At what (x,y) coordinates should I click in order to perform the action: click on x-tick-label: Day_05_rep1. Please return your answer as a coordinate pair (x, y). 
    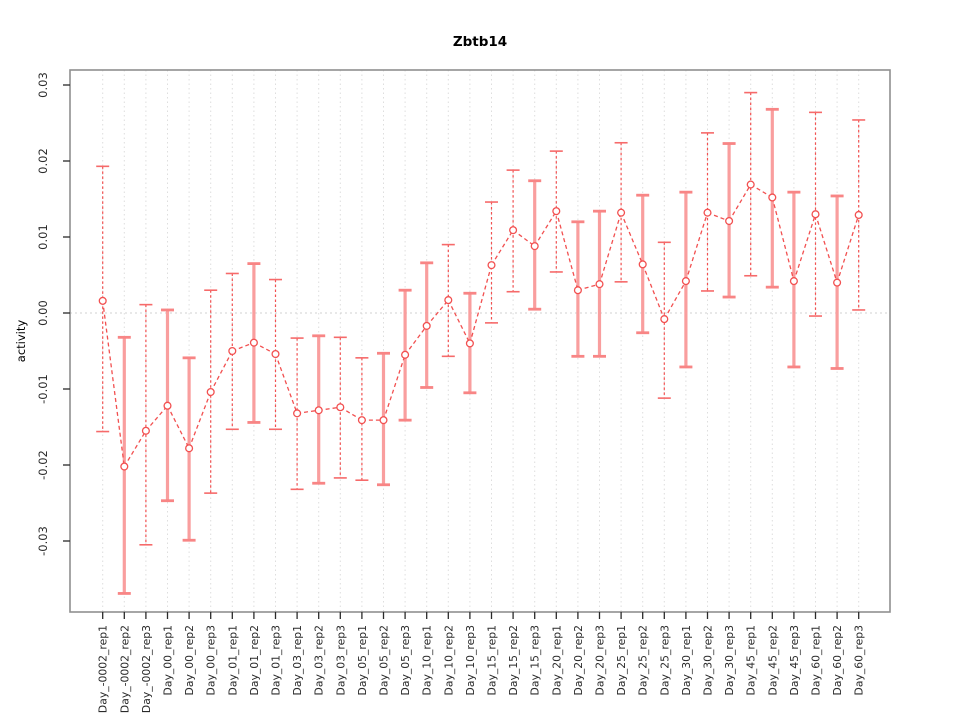
    Looking at the image, I should click on (362, 660).